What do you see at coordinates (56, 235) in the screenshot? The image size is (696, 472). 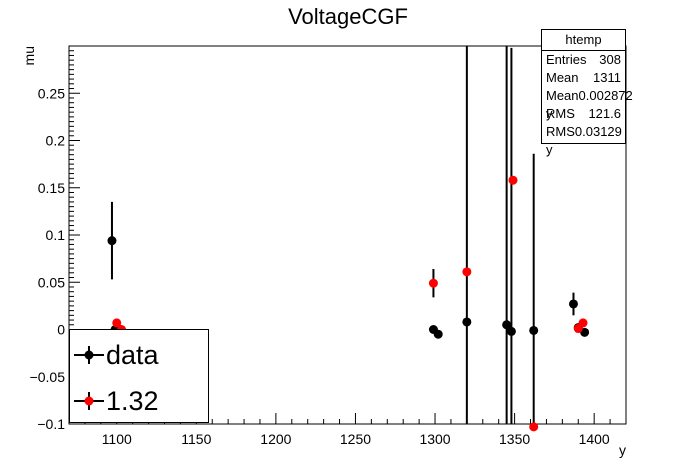 I see `y-tick-label: 0.1` at bounding box center [56, 235].